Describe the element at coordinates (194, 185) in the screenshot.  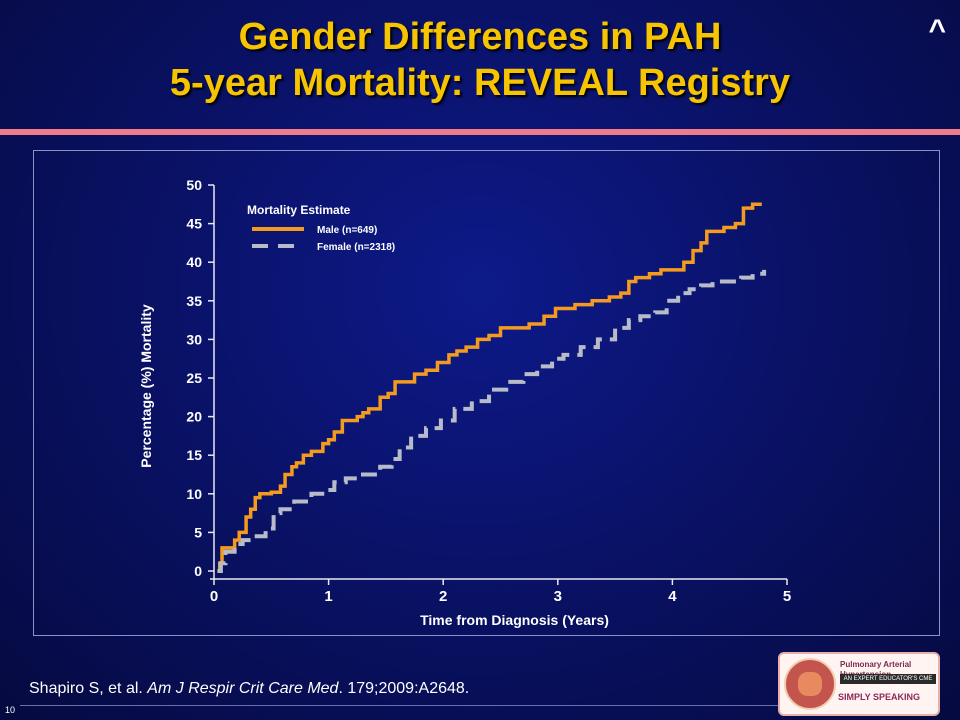
I see `y-tick-label: 50` at that location.